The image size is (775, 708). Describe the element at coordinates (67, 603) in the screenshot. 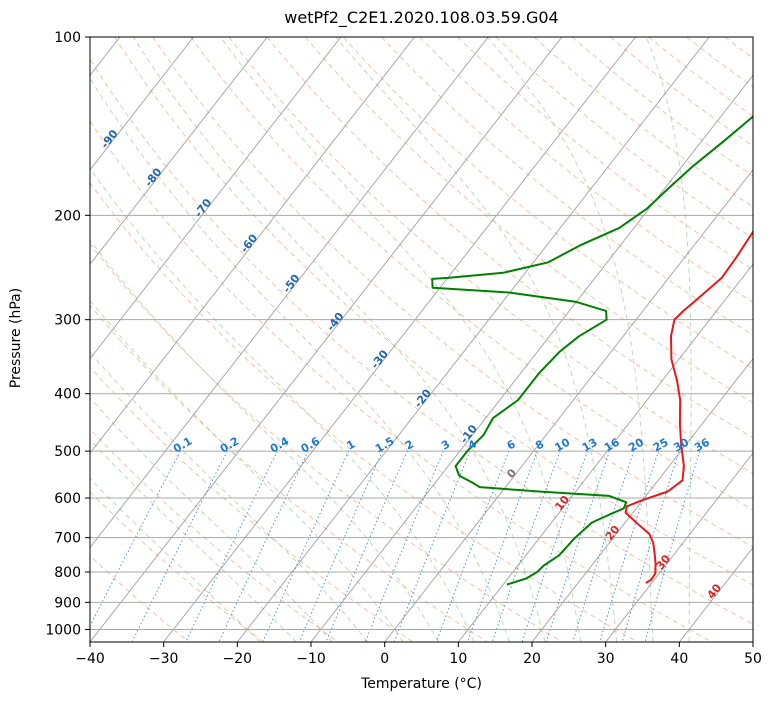

I see `y-tick-label: 900` at that location.